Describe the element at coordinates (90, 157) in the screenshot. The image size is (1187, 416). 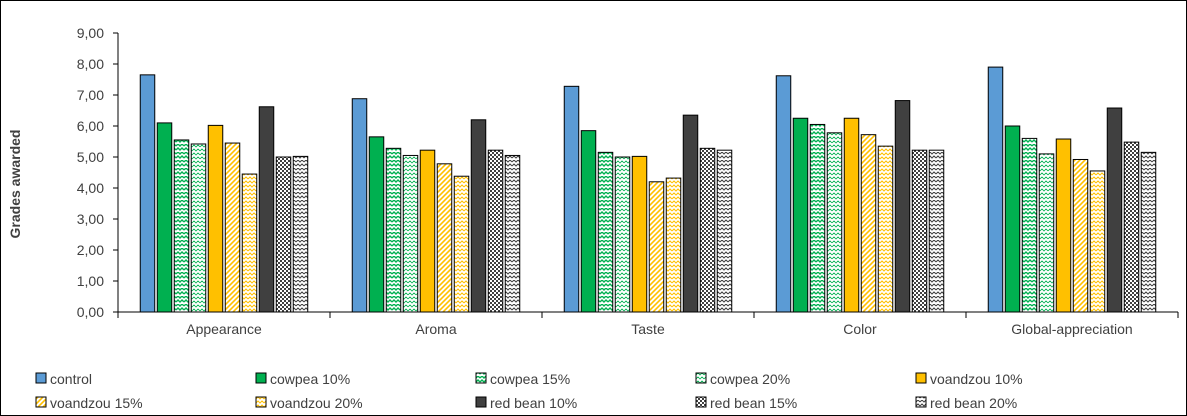
I see `y-tick-label: 5,00` at that location.